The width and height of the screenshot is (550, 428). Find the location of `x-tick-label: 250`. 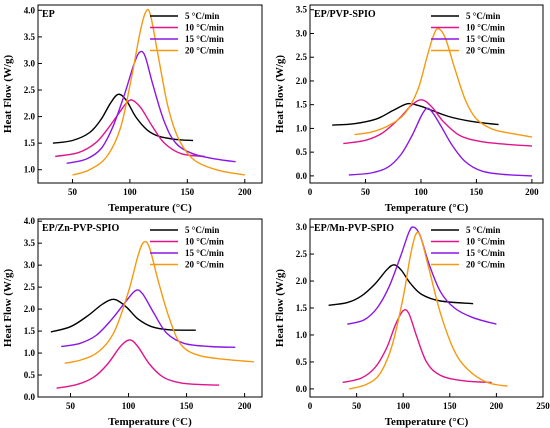

x-tick-label: 250 is located at coordinates (543, 406).